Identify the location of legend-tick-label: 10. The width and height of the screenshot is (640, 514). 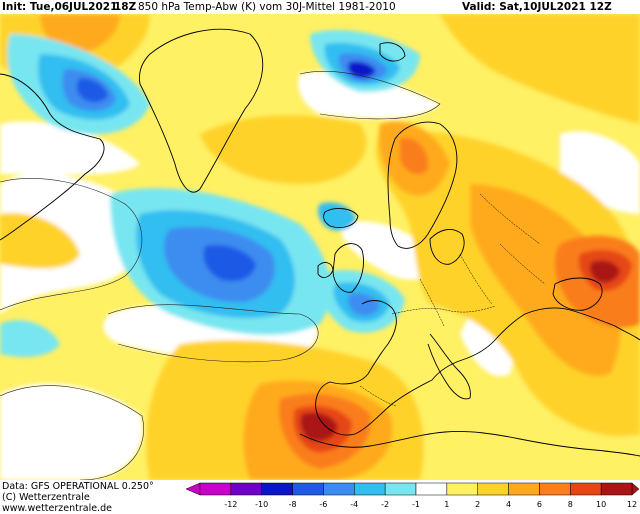
(601, 504).